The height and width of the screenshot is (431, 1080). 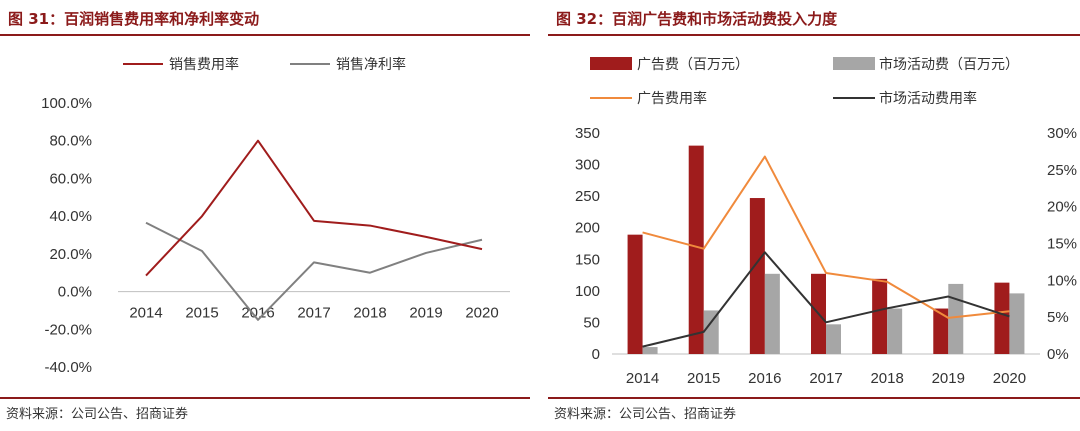 I want to click on right-footer-rule, so click(x=814, y=398).